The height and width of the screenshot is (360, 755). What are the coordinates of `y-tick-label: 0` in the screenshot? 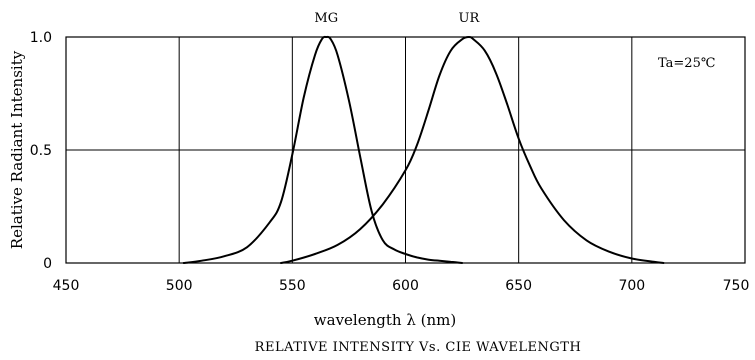 It's located at (47, 264).